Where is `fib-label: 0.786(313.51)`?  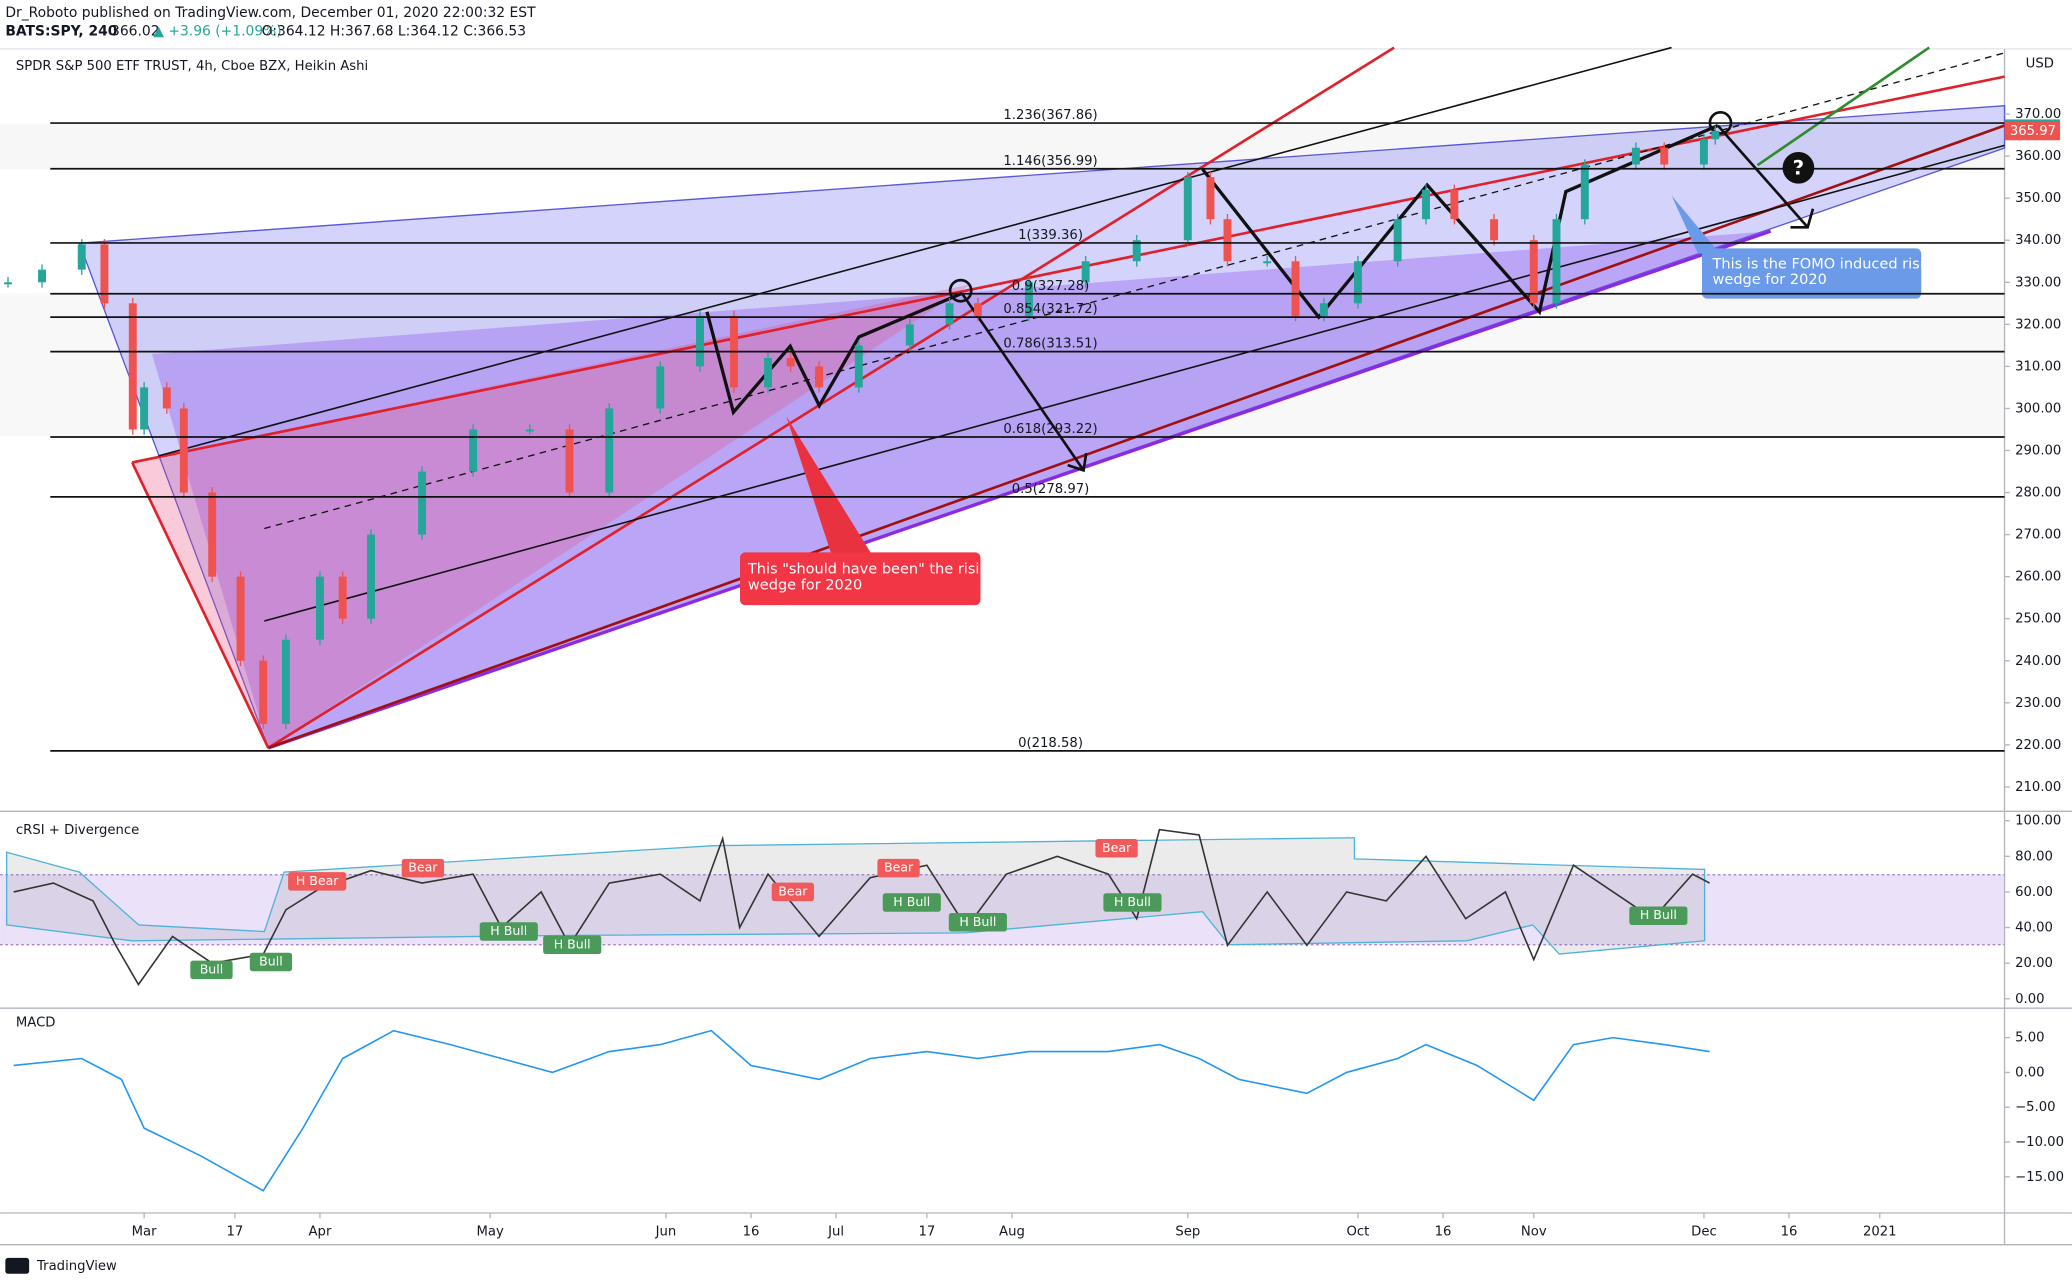
fib-label: 0.786(313.51) is located at coordinates (1050, 344).